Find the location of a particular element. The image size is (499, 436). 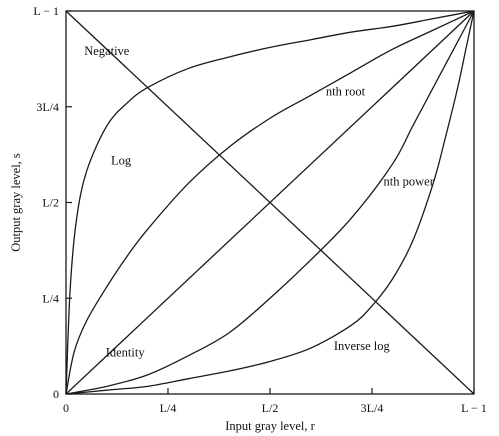

x-tick-label: L/2 is located at coordinates (270, 408).